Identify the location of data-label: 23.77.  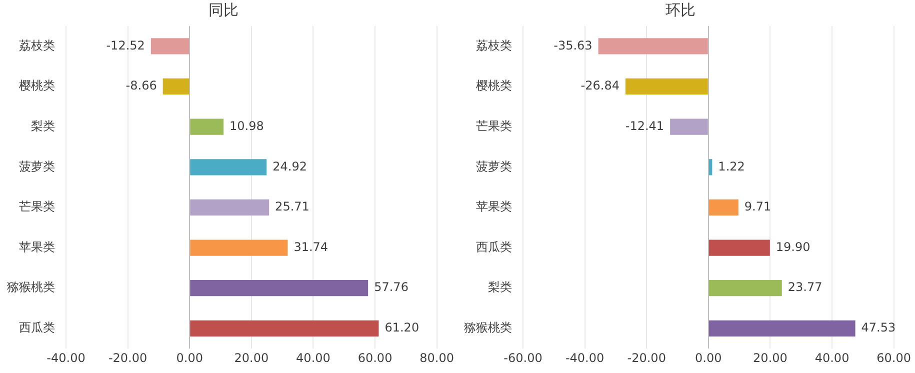
(805, 287).